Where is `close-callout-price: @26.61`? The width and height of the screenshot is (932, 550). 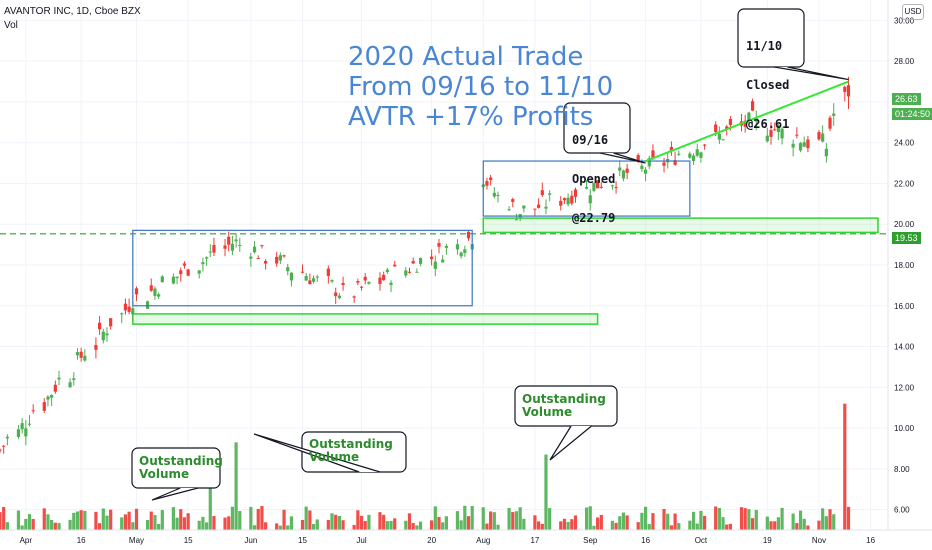
close-callout-price: @26.61 is located at coordinates (768, 124).